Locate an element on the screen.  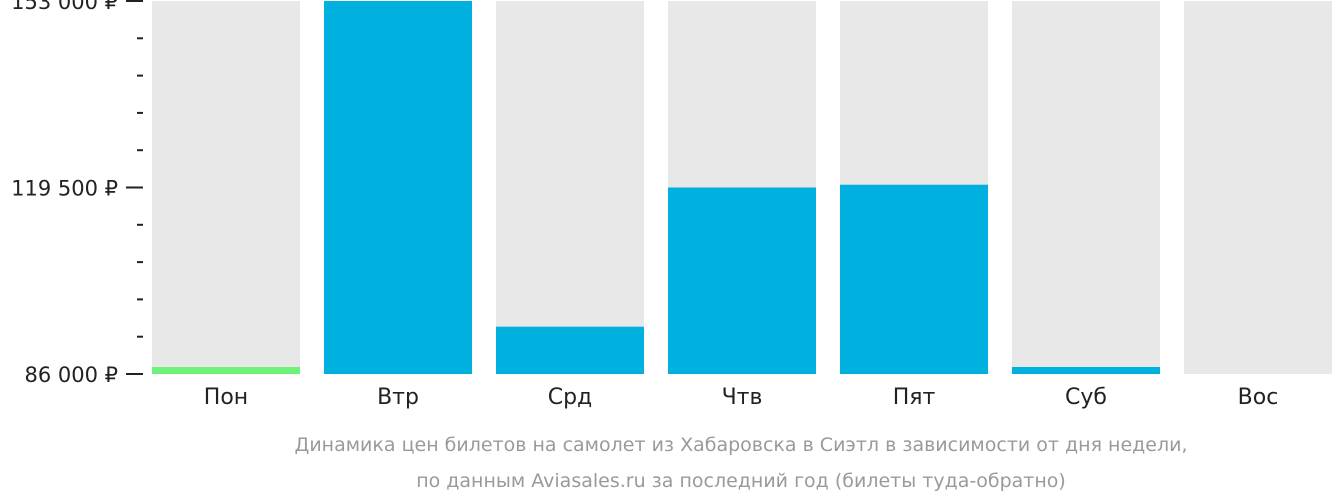
x-tick-label-4: Чтв is located at coordinates (742, 397).